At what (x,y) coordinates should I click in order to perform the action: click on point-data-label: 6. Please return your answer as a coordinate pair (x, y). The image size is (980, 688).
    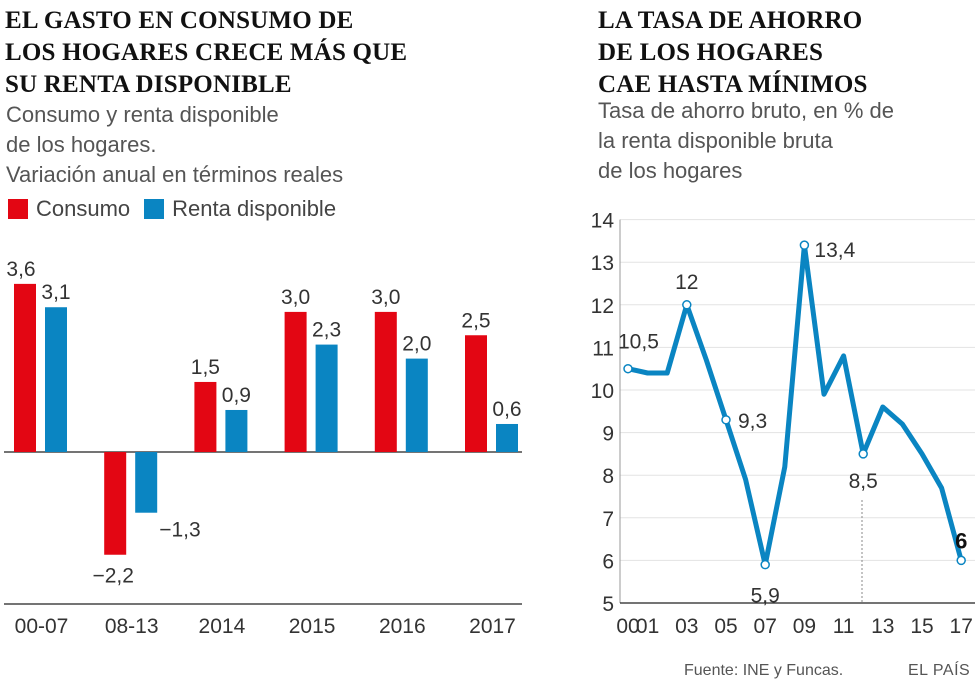
    Looking at the image, I should click on (961, 540).